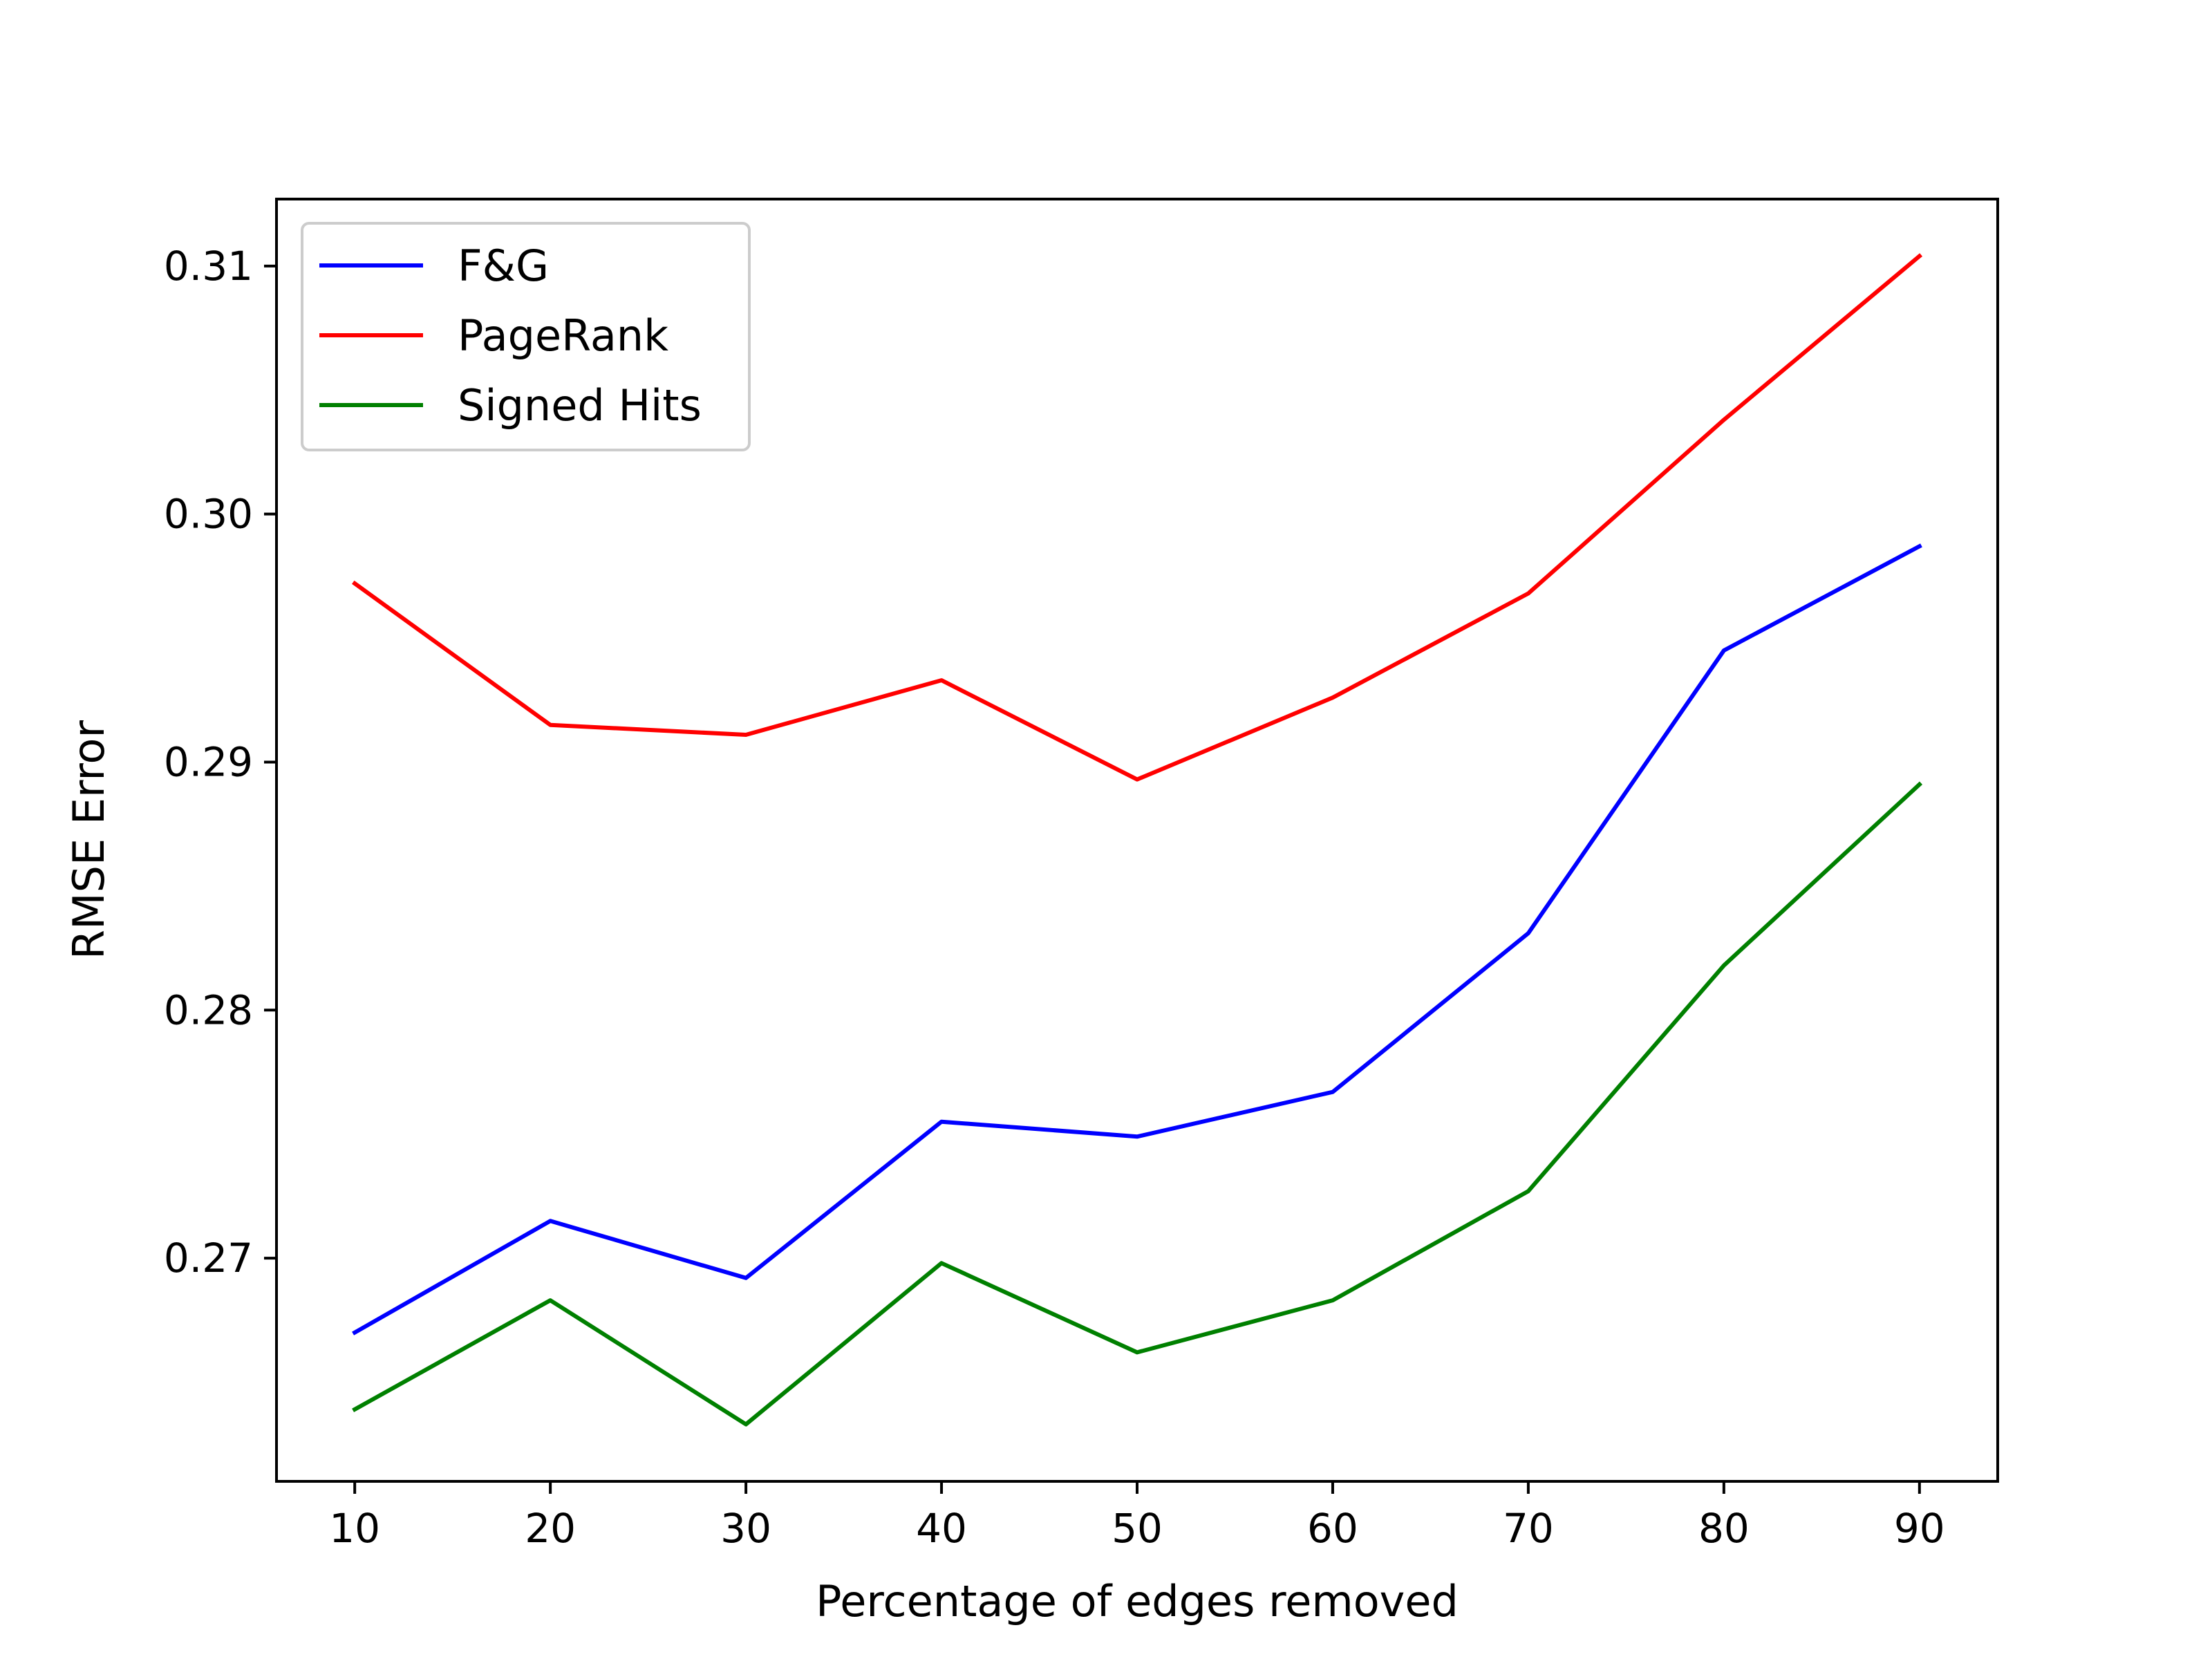 This screenshot has width=2212, height=1659. What do you see at coordinates (89, 840) in the screenshot?
I see `y-axis-label: RMSE Error` at bounding box center [89, 840].